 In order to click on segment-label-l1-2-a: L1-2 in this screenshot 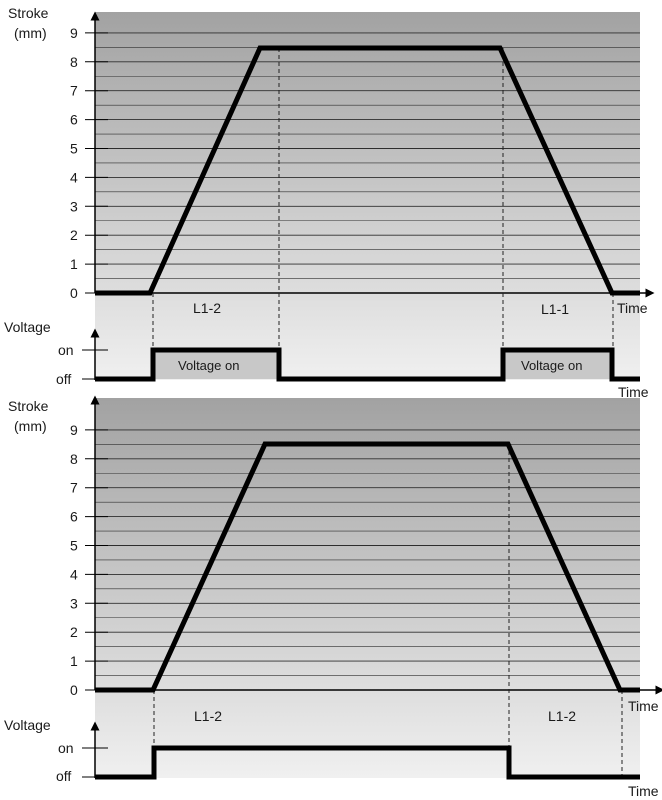, I will do `click(208, 716)`.